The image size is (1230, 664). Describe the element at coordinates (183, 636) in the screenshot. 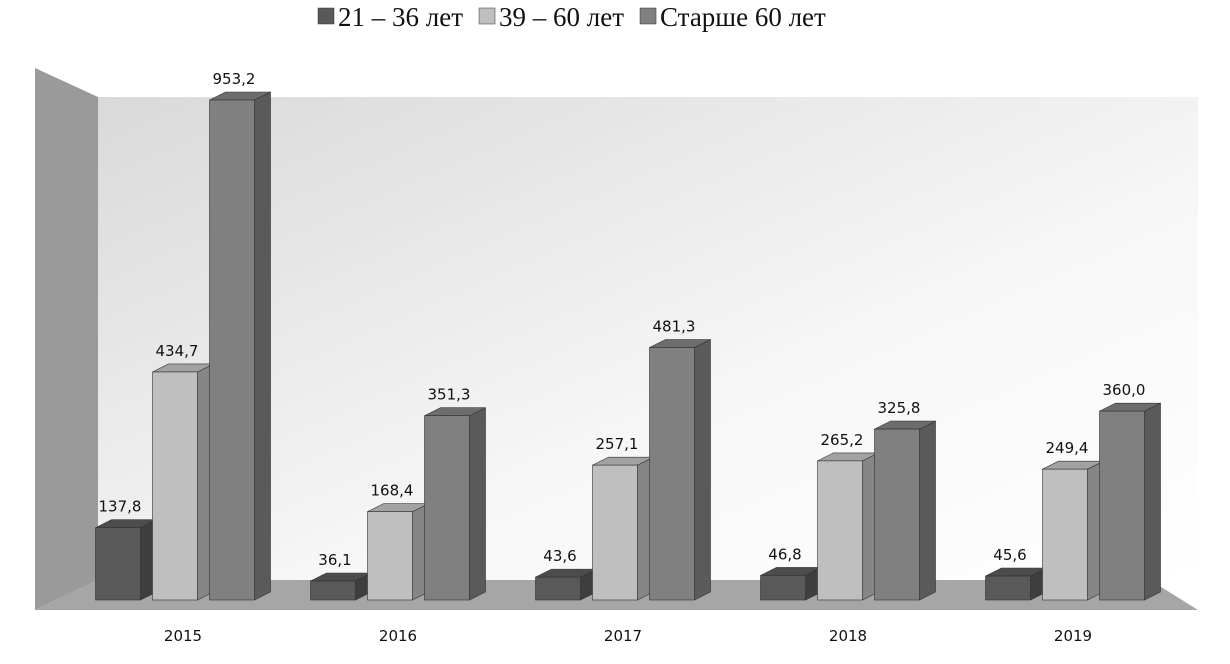

I see `x-tick-label: 2015` at that location.